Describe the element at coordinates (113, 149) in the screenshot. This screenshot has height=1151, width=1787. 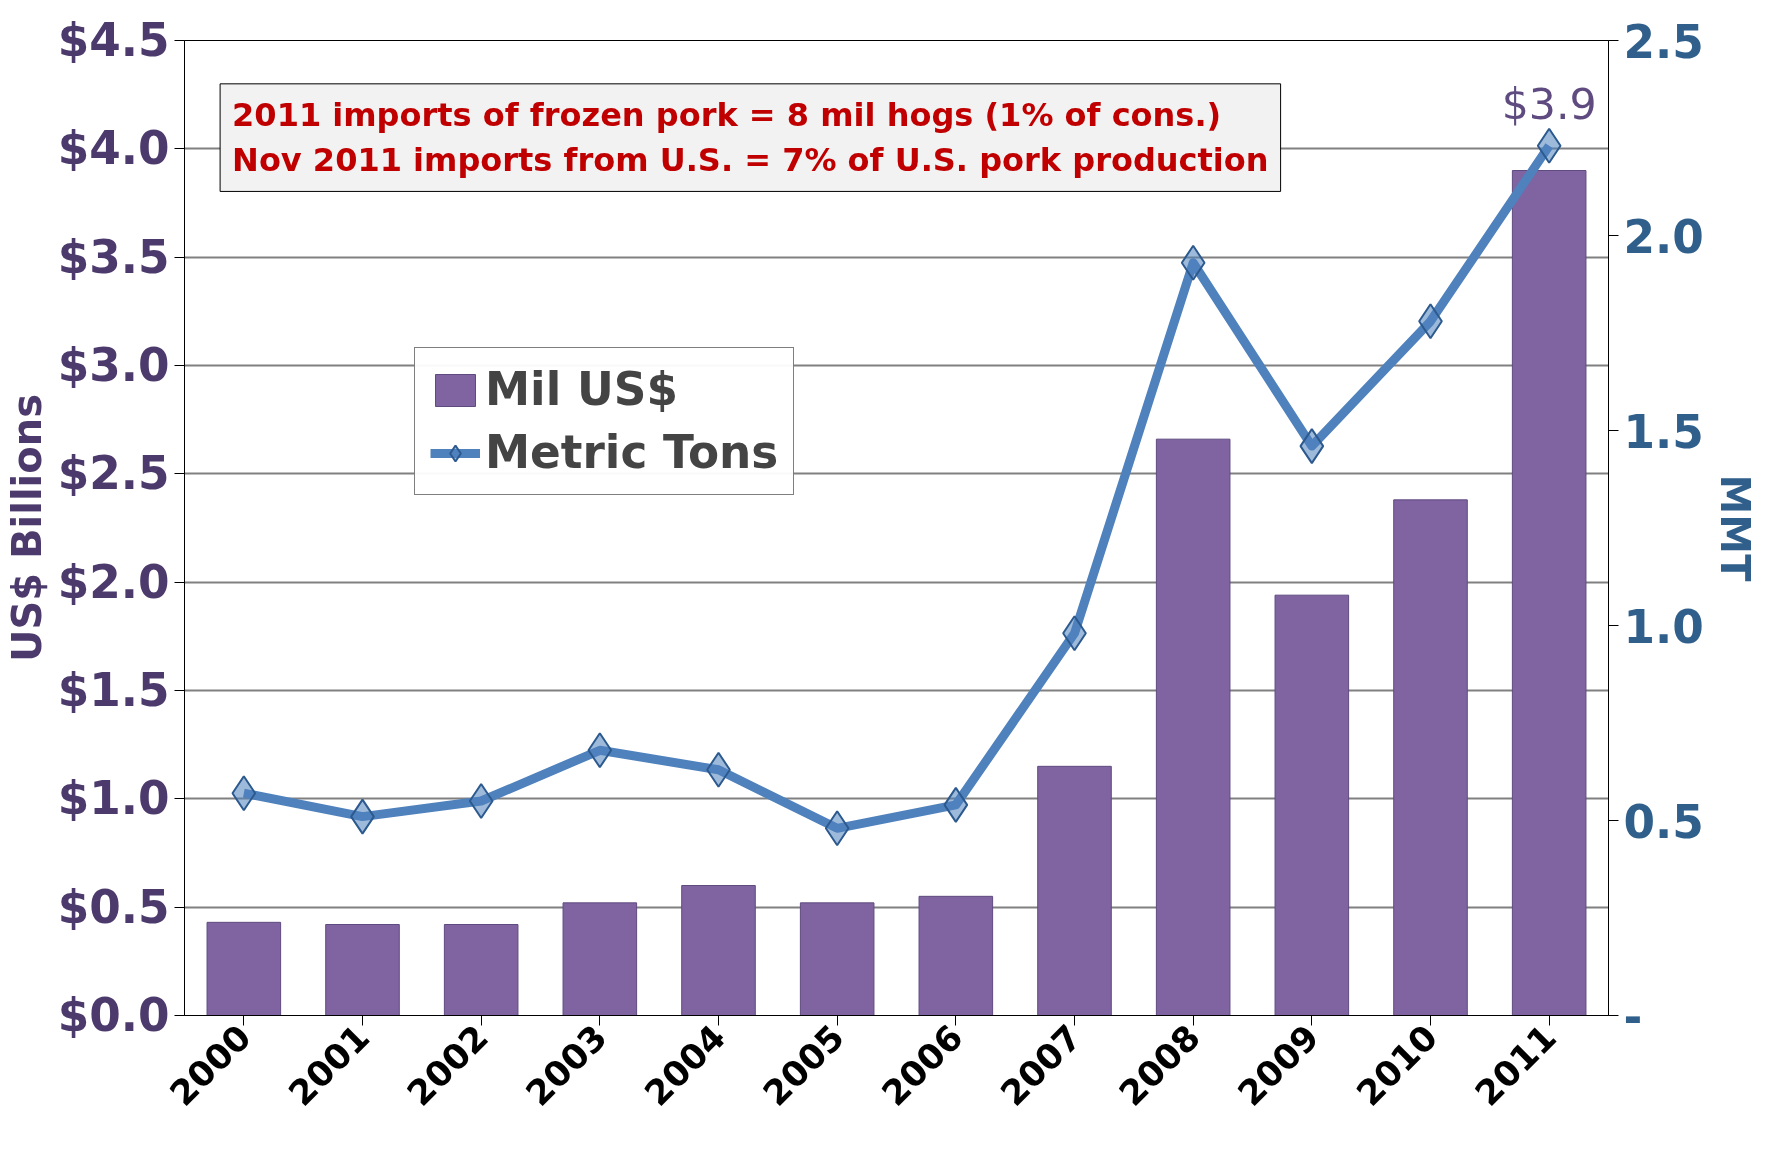
I see `y-tick-label: $4.0` at that location.